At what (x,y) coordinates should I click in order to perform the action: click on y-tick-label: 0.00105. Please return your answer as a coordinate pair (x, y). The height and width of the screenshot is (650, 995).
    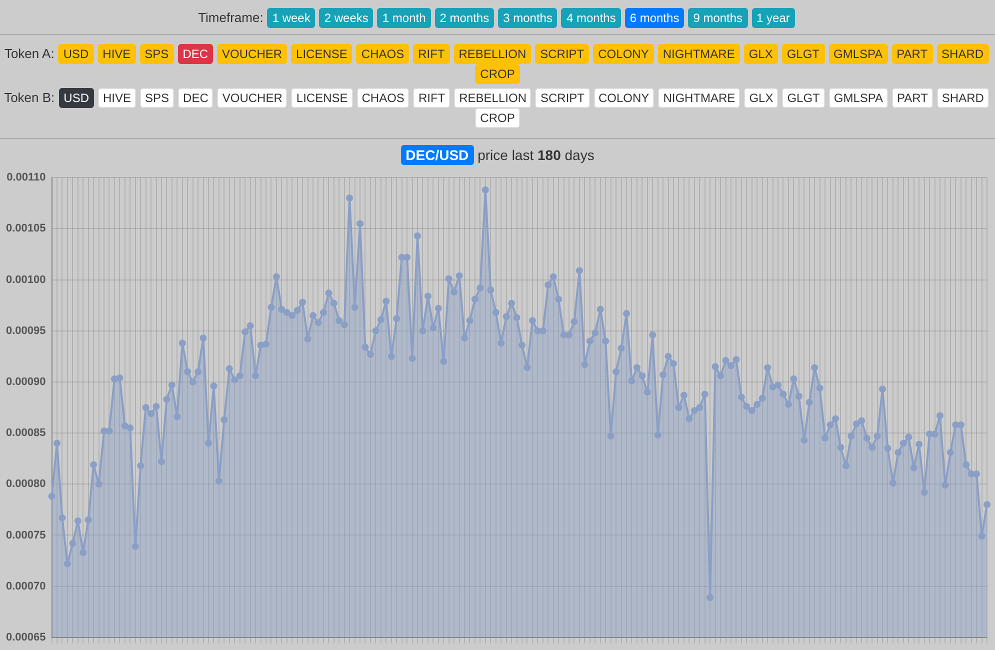
    Looking at the image, I should click on (26, 228).